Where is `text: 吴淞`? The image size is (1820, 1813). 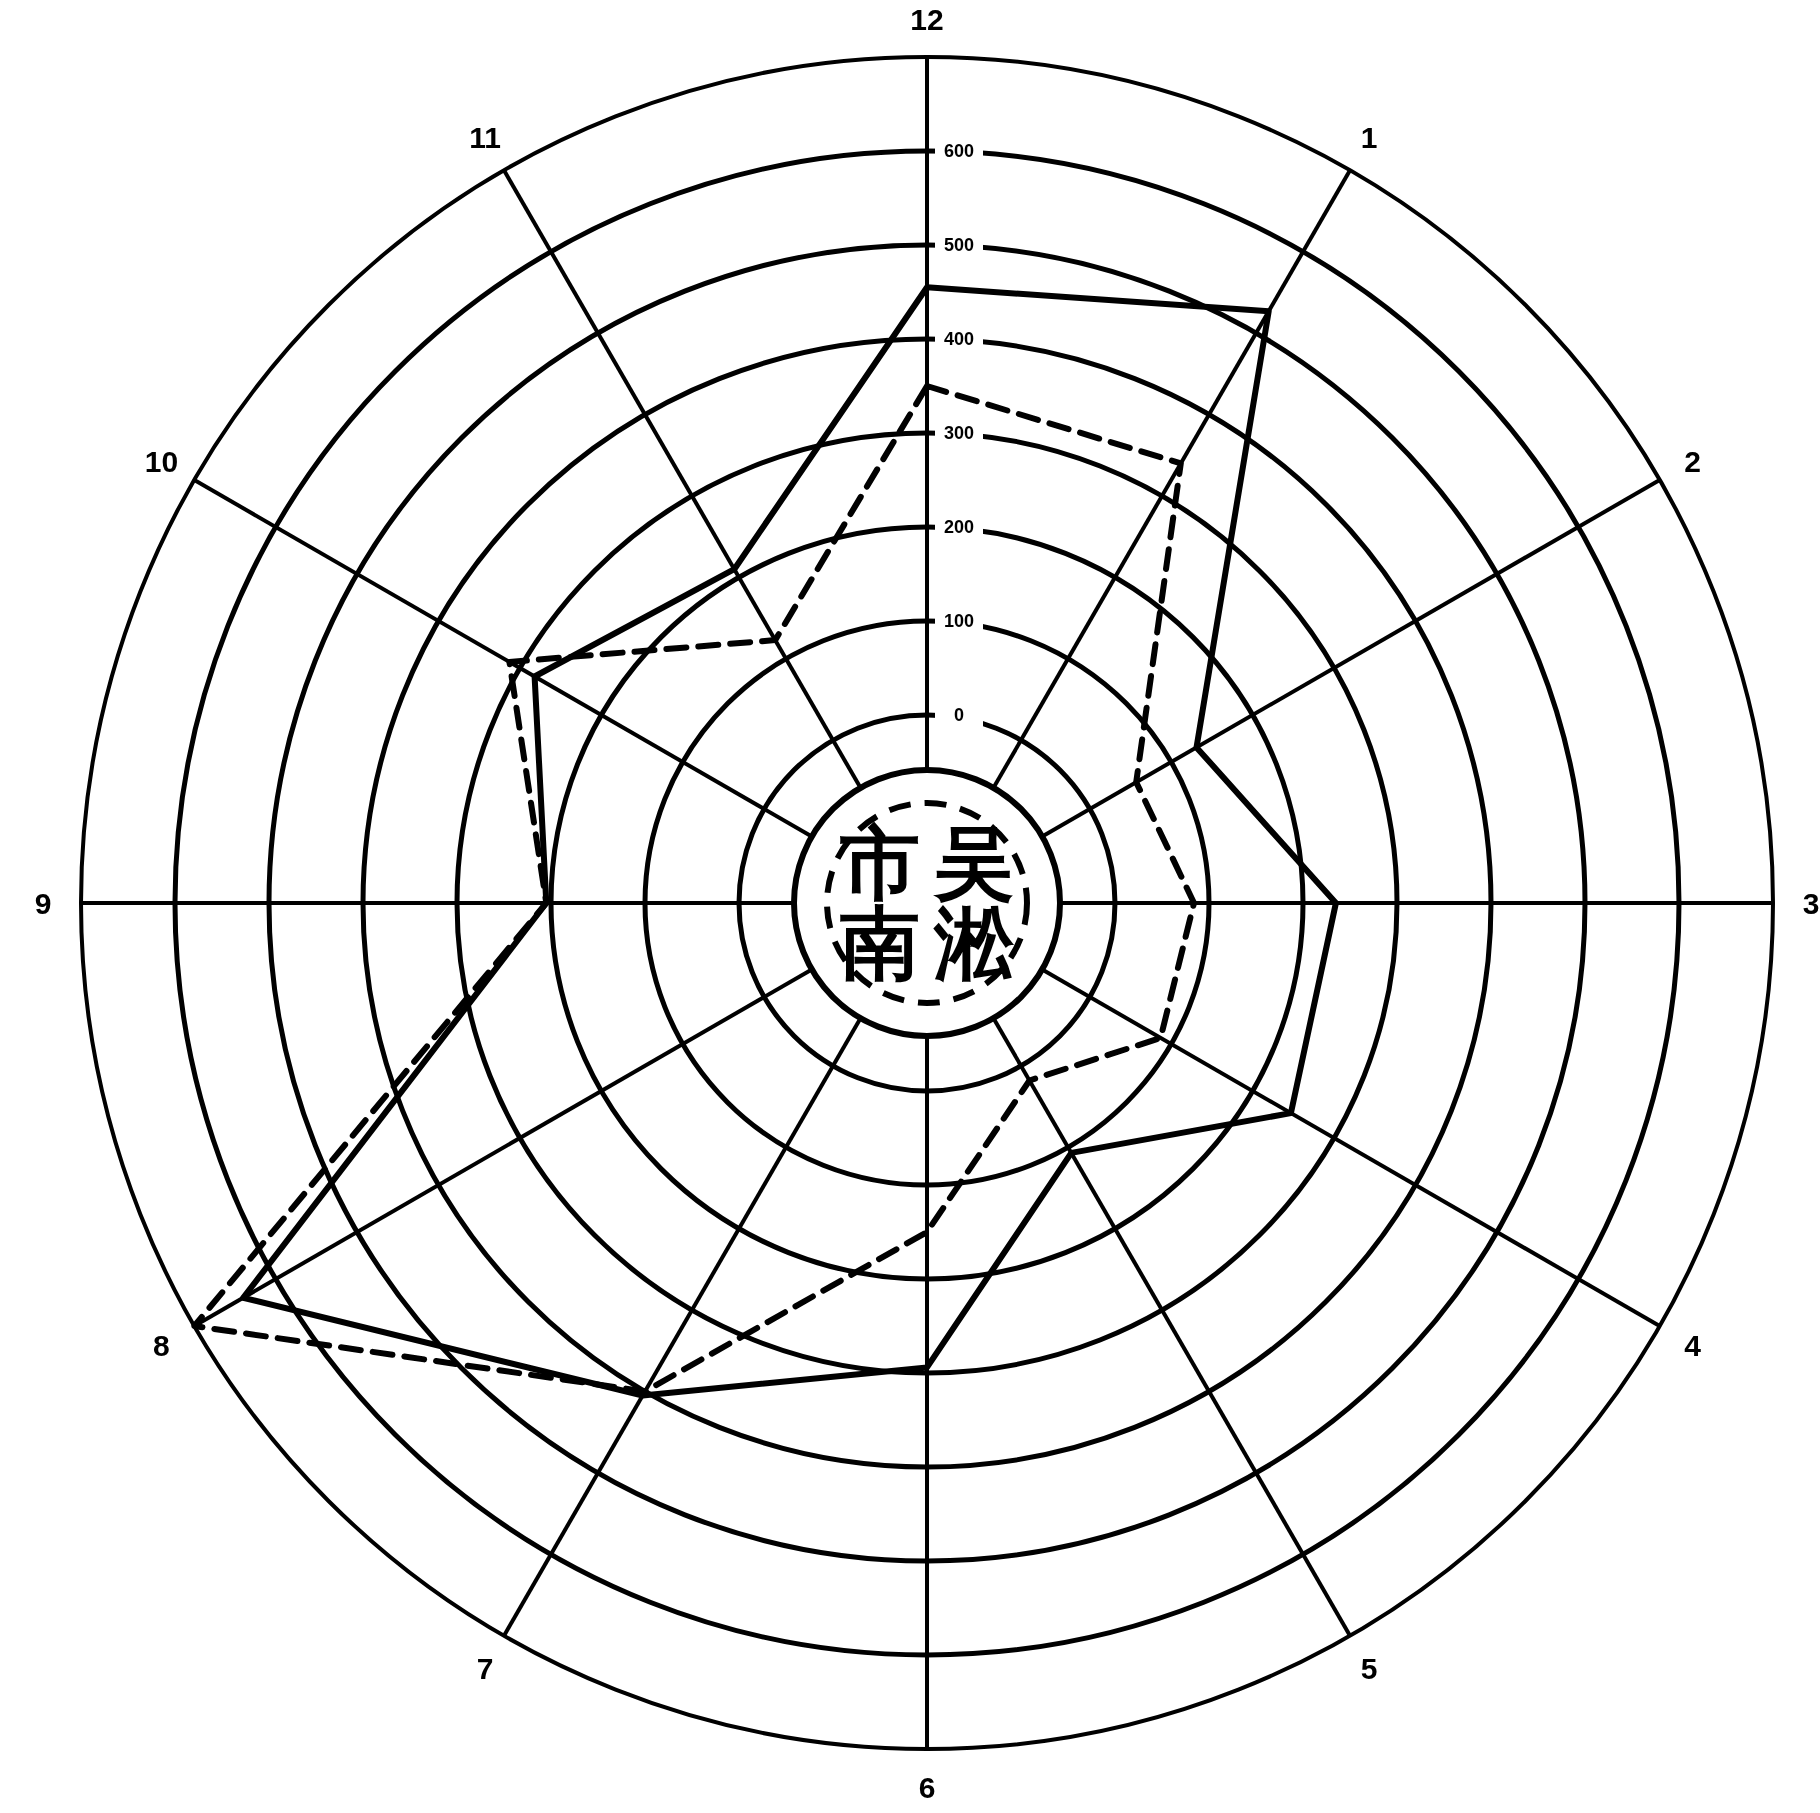
text: 吴淞 is located at coordinates (974, 903).